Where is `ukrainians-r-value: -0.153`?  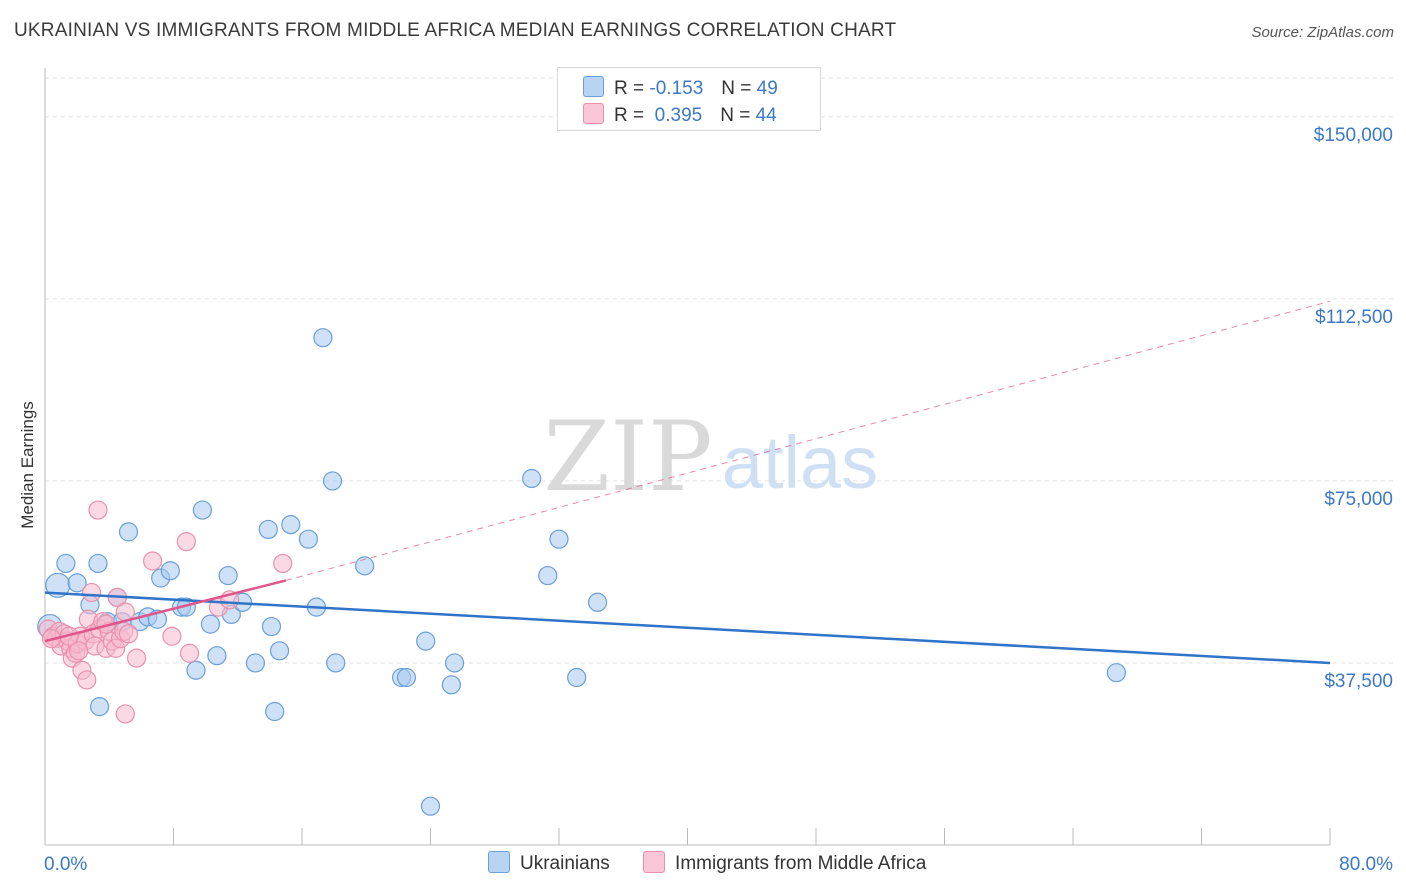 ukrainians-r-value: -0.153 is located at coordinates (676, 88).